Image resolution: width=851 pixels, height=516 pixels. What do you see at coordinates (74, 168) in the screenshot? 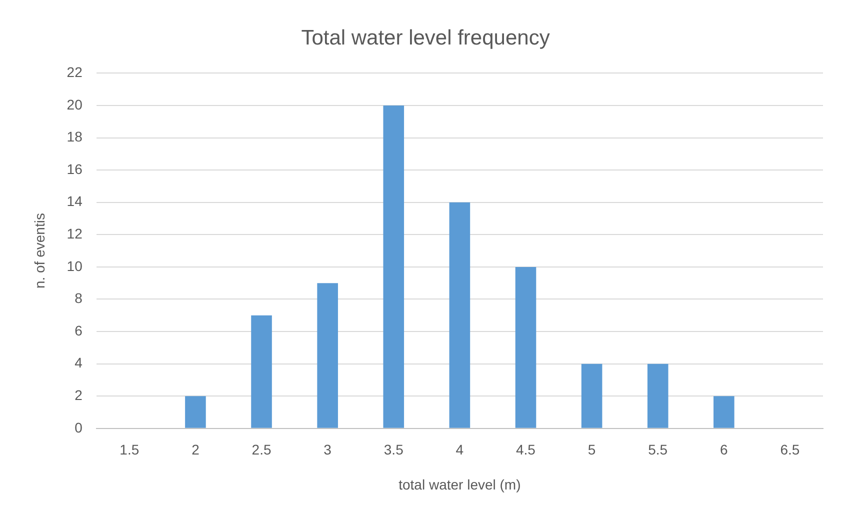
I see `y-tick-label: 16` at bounding box center [74, 168].